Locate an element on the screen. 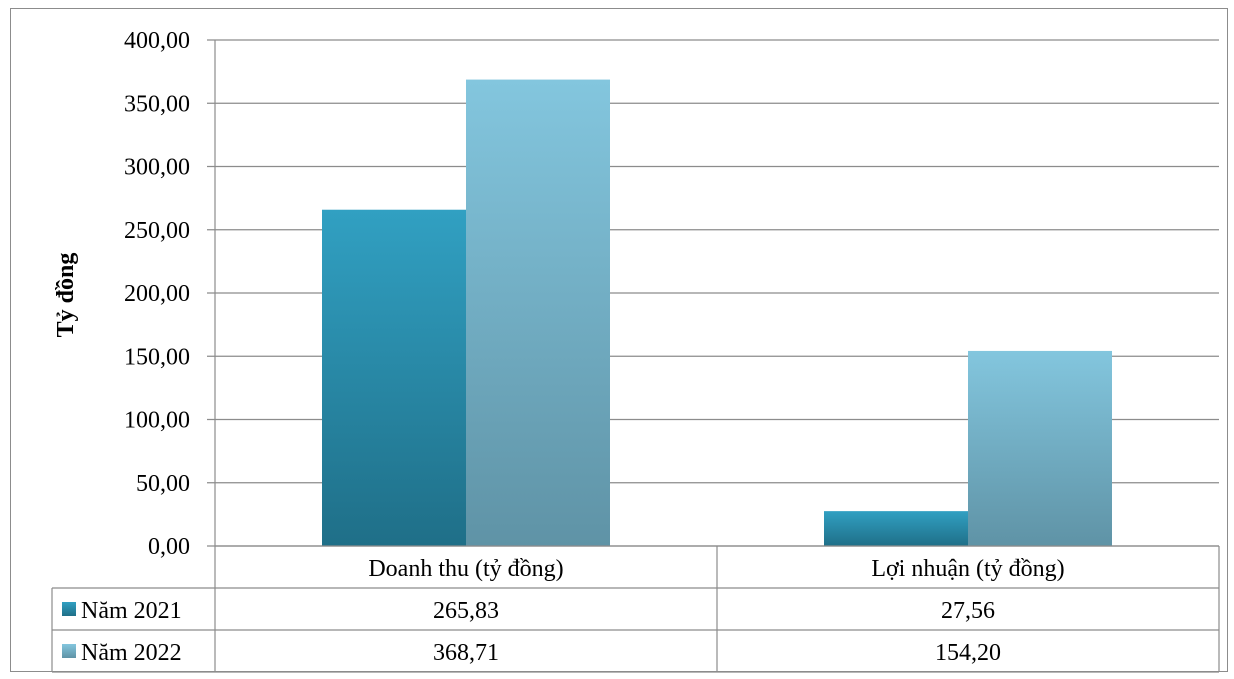  y-tick-label: 350,00 is located at coordinates (157, 104).